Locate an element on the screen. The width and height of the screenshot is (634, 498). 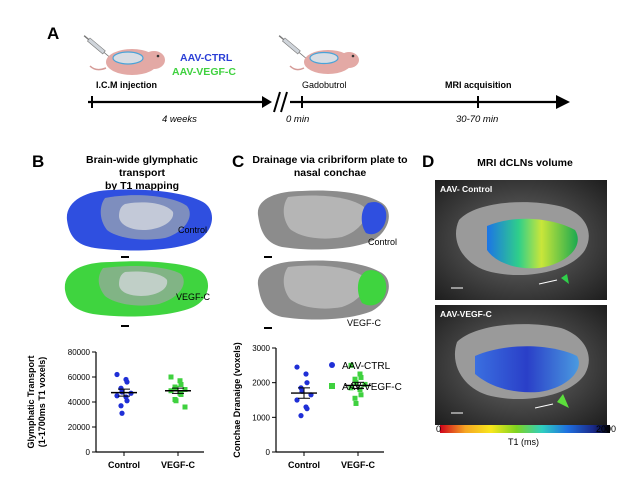
panel-a-timeline is located at coordinates (326, 74).